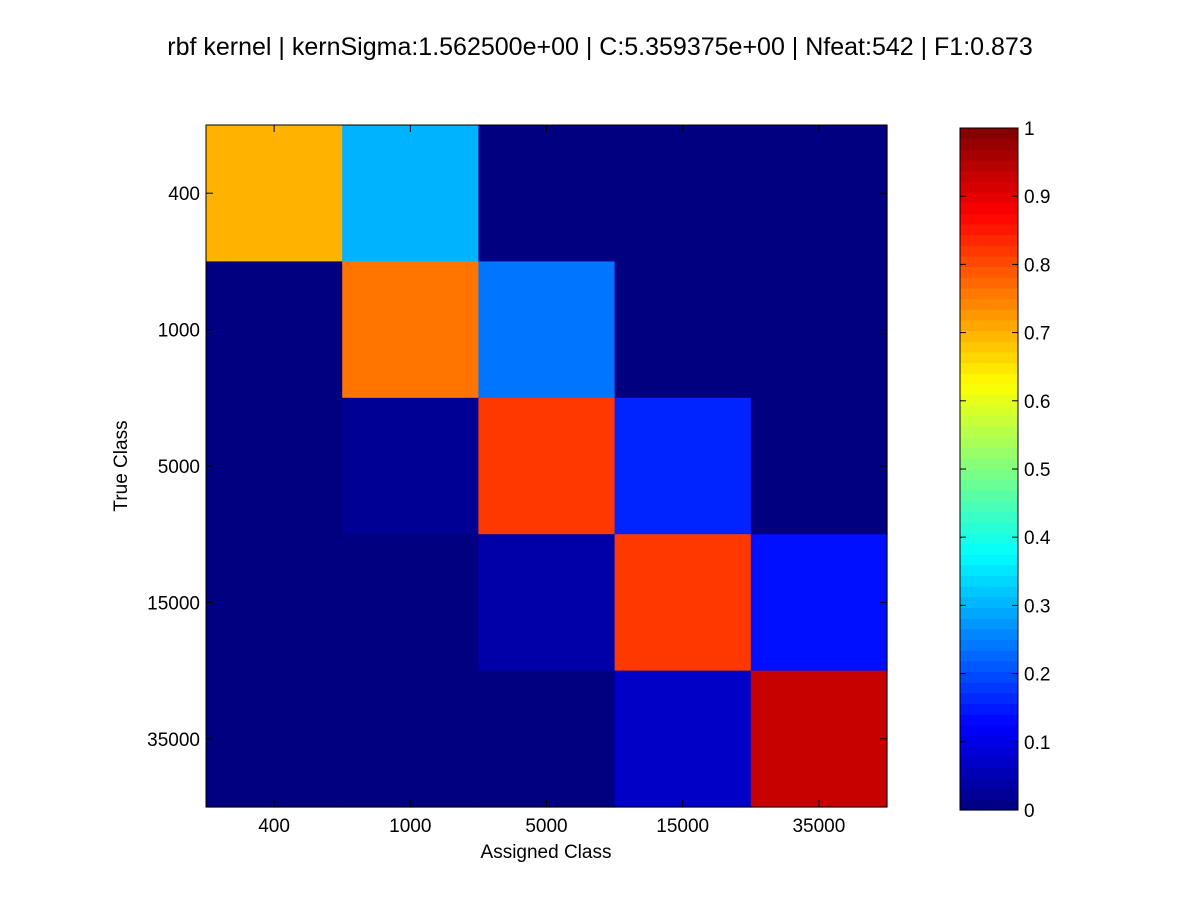 This screenshot has height=901, width=1201. What do you see at coordinates (546, 852) in the screenshot?
I see `x-axis-label: Assigned Class` at bounding box center [546, 852].